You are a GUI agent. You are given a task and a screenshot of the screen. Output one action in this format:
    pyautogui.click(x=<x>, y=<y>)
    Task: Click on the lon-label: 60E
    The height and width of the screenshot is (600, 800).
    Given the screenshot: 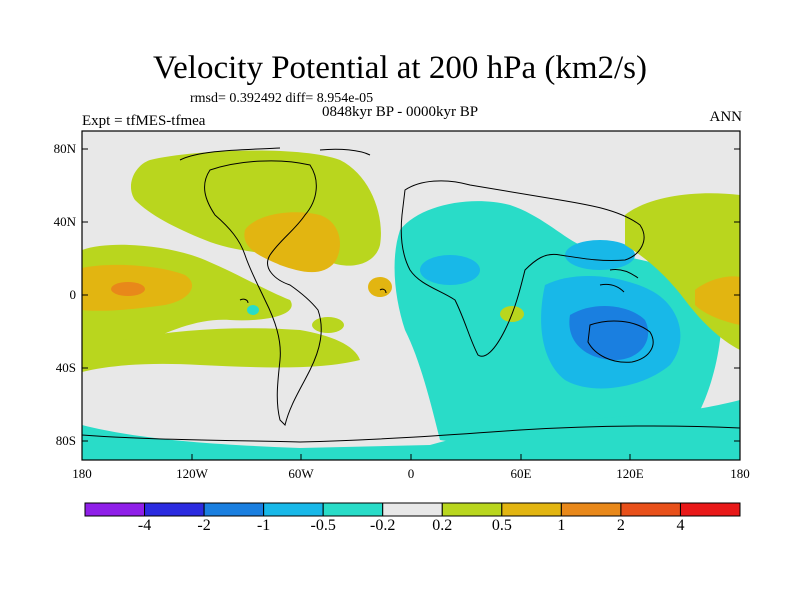 What is the action you would take?
    pyautogui.click(x=521, y=473)
    